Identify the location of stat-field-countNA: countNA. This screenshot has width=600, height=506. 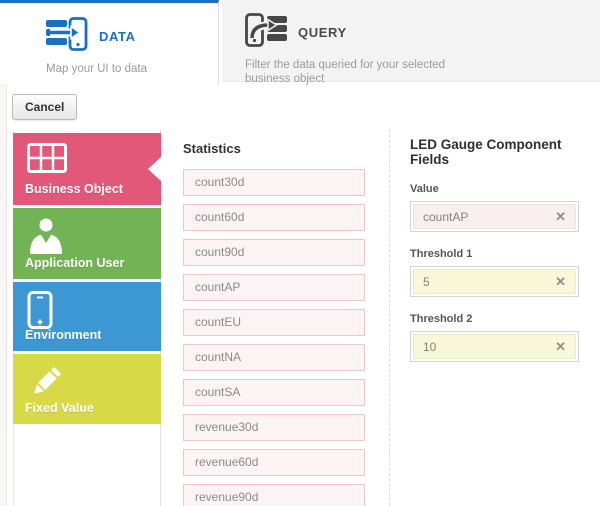
(274, 357).